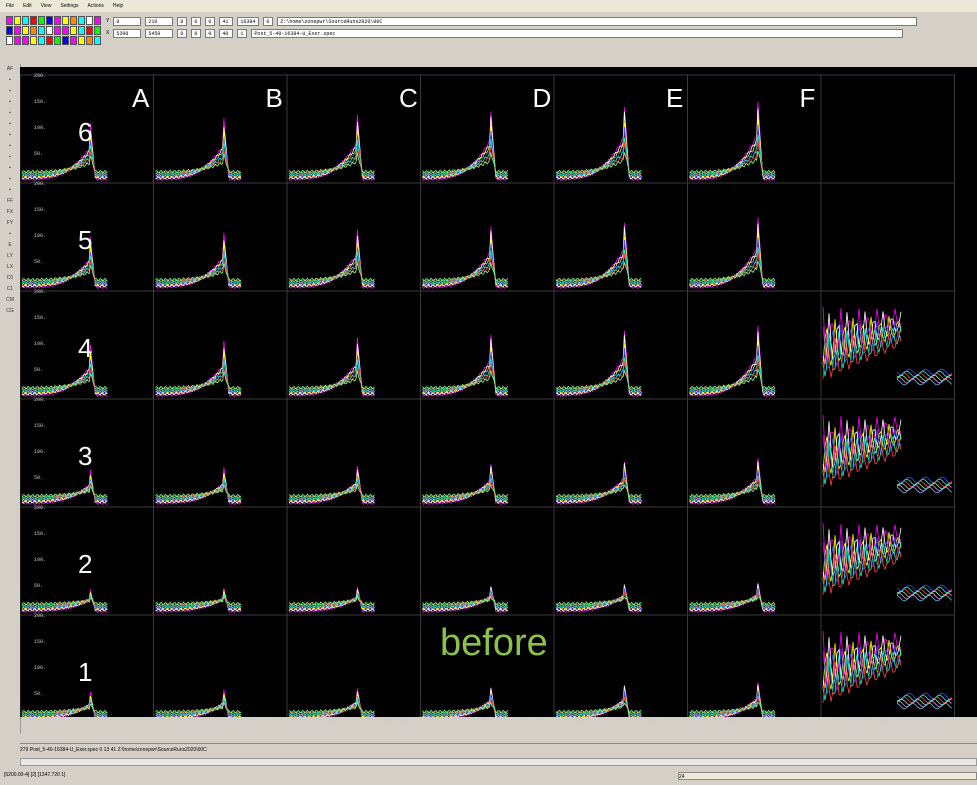  Describe the element at coordinates (248, 21) in the screenshot. I see `field-7: 16384` at that location.